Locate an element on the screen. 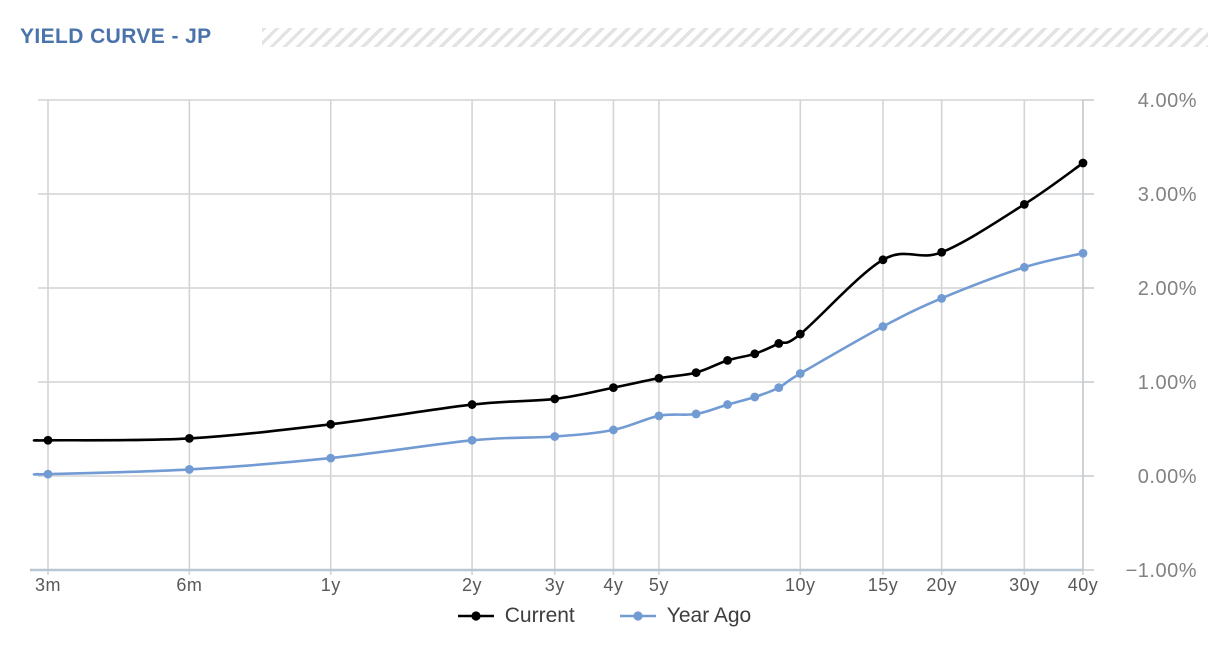 This screenshot has width=1208, height=666. y-tick-label: 1.00% is located at coordinates (1167, 383).